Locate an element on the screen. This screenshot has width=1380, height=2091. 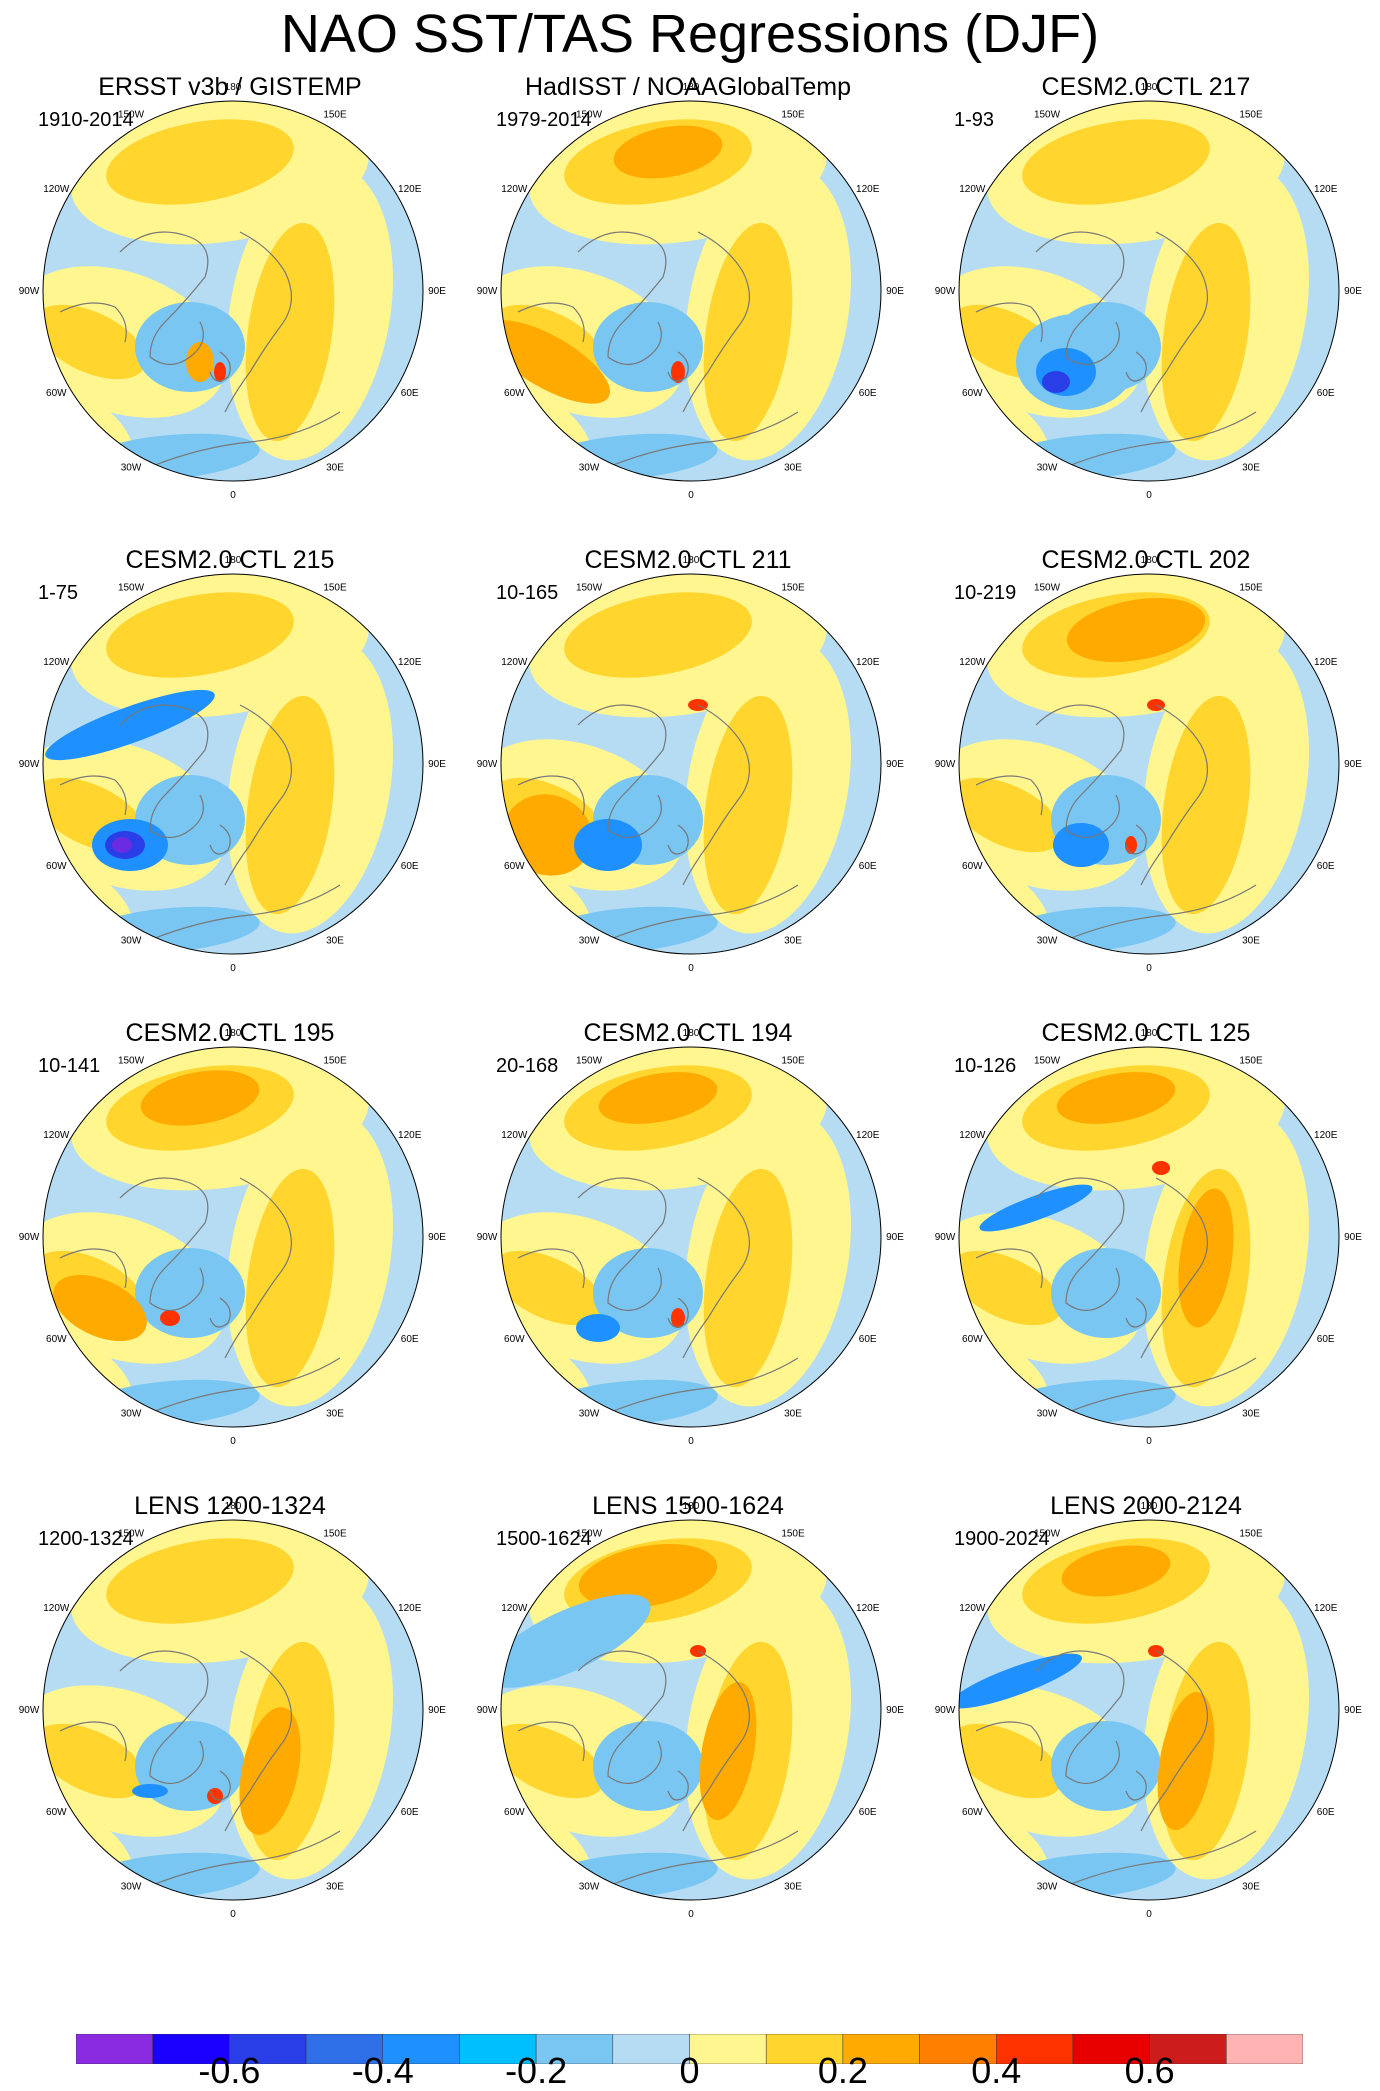
panel-period: 10-126 is located at coordinates (985, 1066).